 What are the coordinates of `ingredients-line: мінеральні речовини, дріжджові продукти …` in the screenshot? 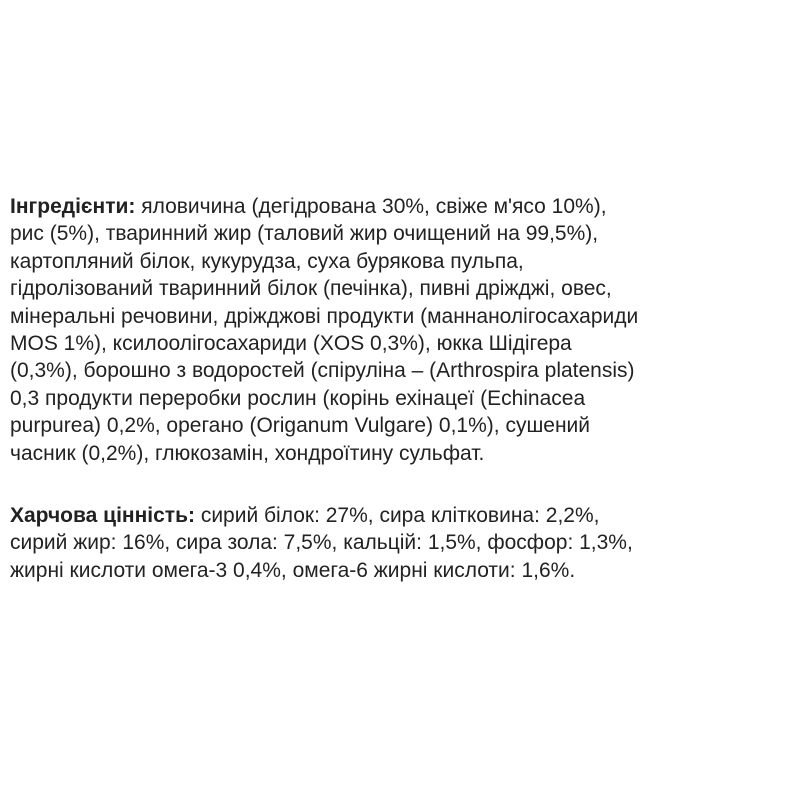 It's located at (324, 316).